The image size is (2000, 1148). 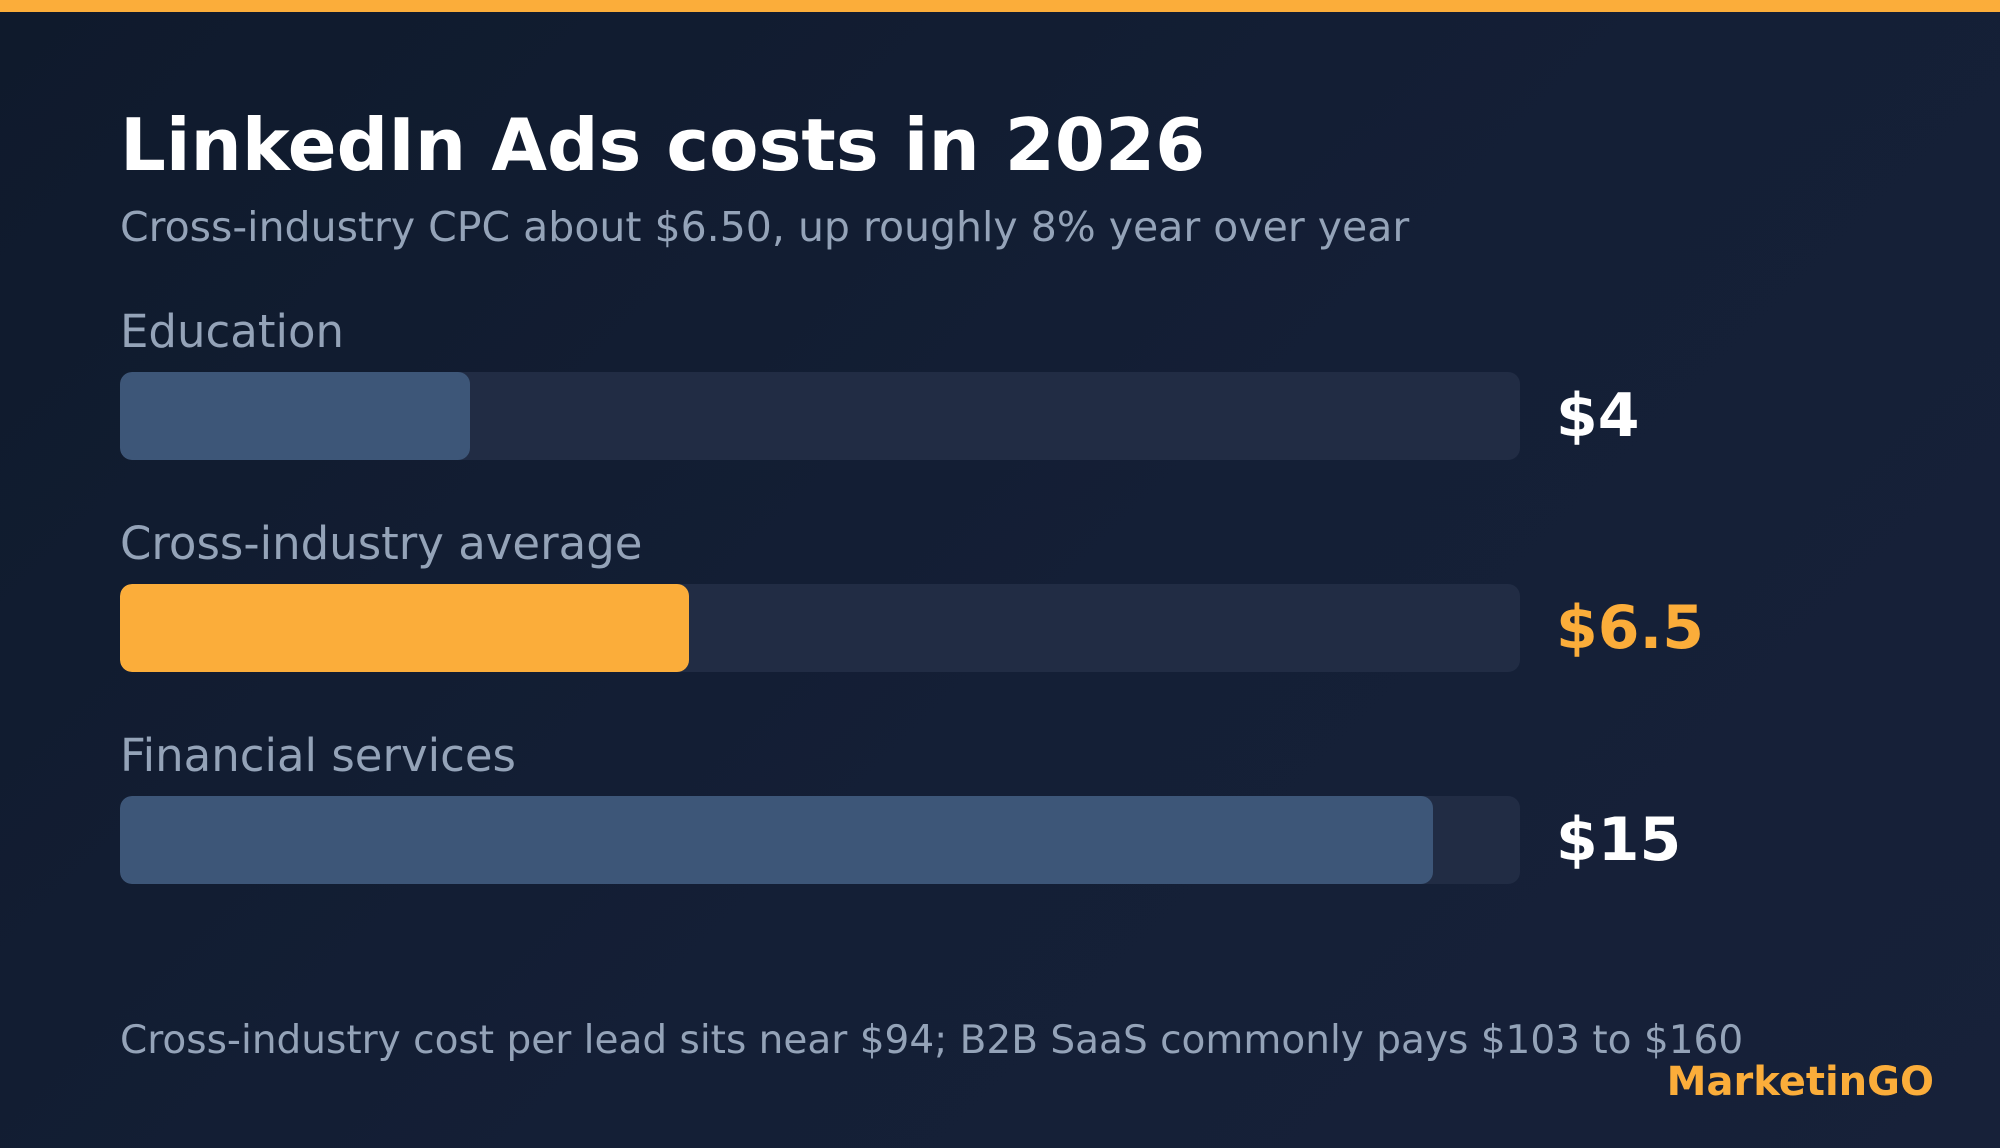 I want to click on bar-label-financial-services: Financial services, so click(x=318, y=755).